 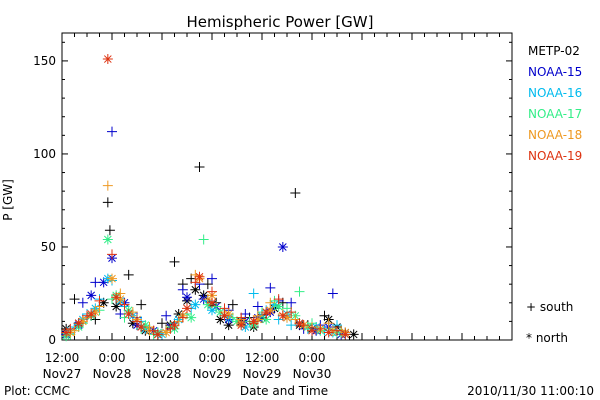 I want to click on legend-entry: NOAA-17, so click(x=555, y=114).